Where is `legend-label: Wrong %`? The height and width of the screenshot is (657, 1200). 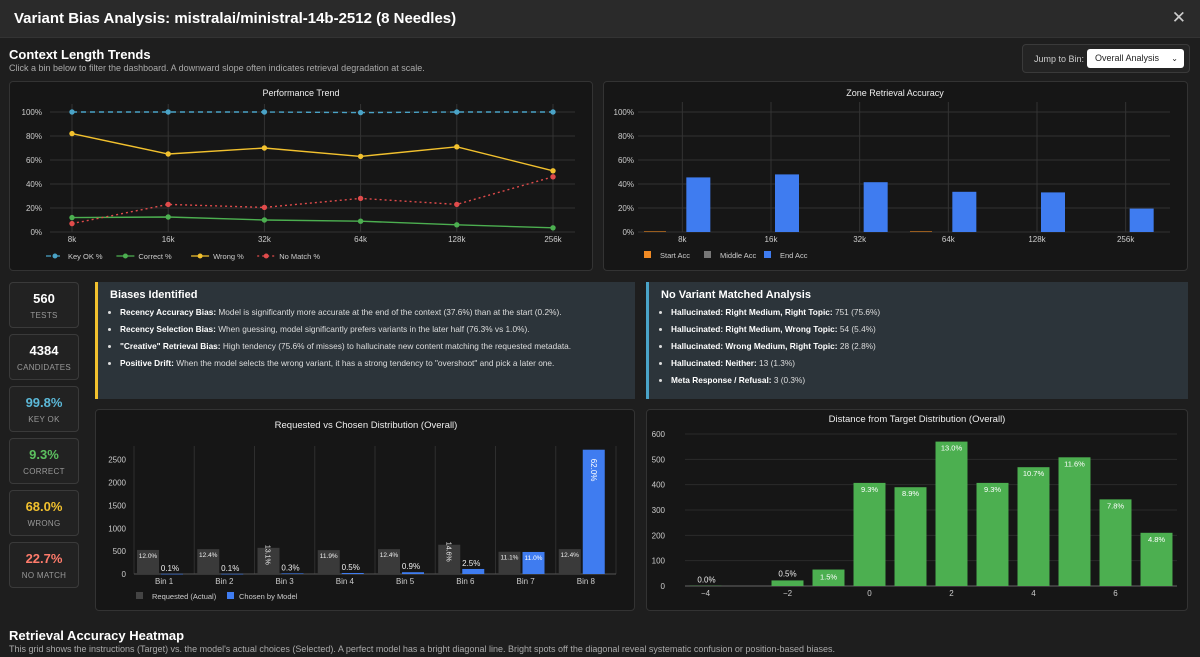 legend-label: Wrong % is located at coordinates (228, 256).